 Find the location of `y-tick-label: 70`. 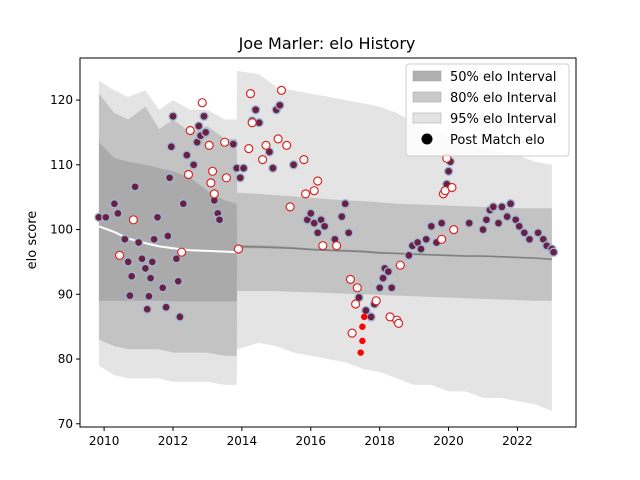

y-tick-label: 70 is located at coordinates (65, 424).